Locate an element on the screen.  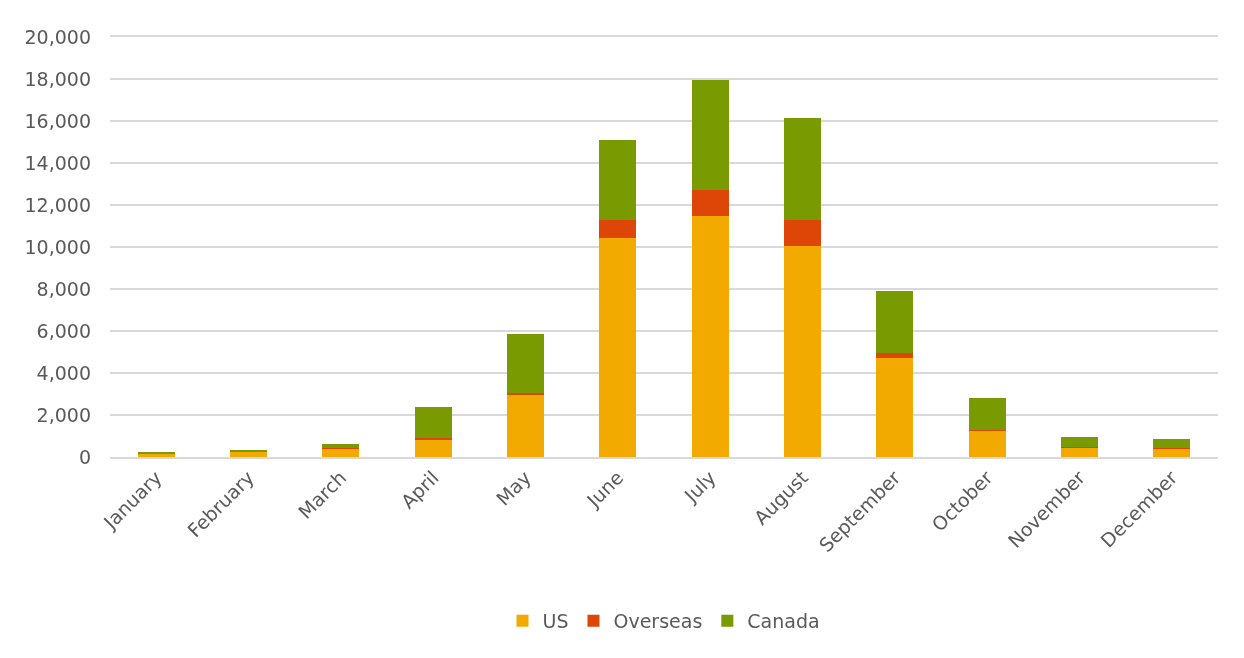
legend-label: Overseas is located at coordinates (658, 621).